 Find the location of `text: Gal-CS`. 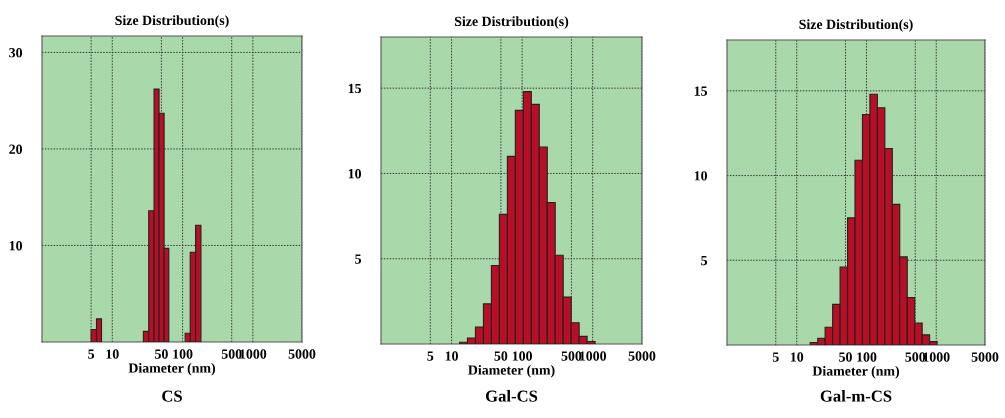

text: Gal-CS is located at coordinates (511, 396).